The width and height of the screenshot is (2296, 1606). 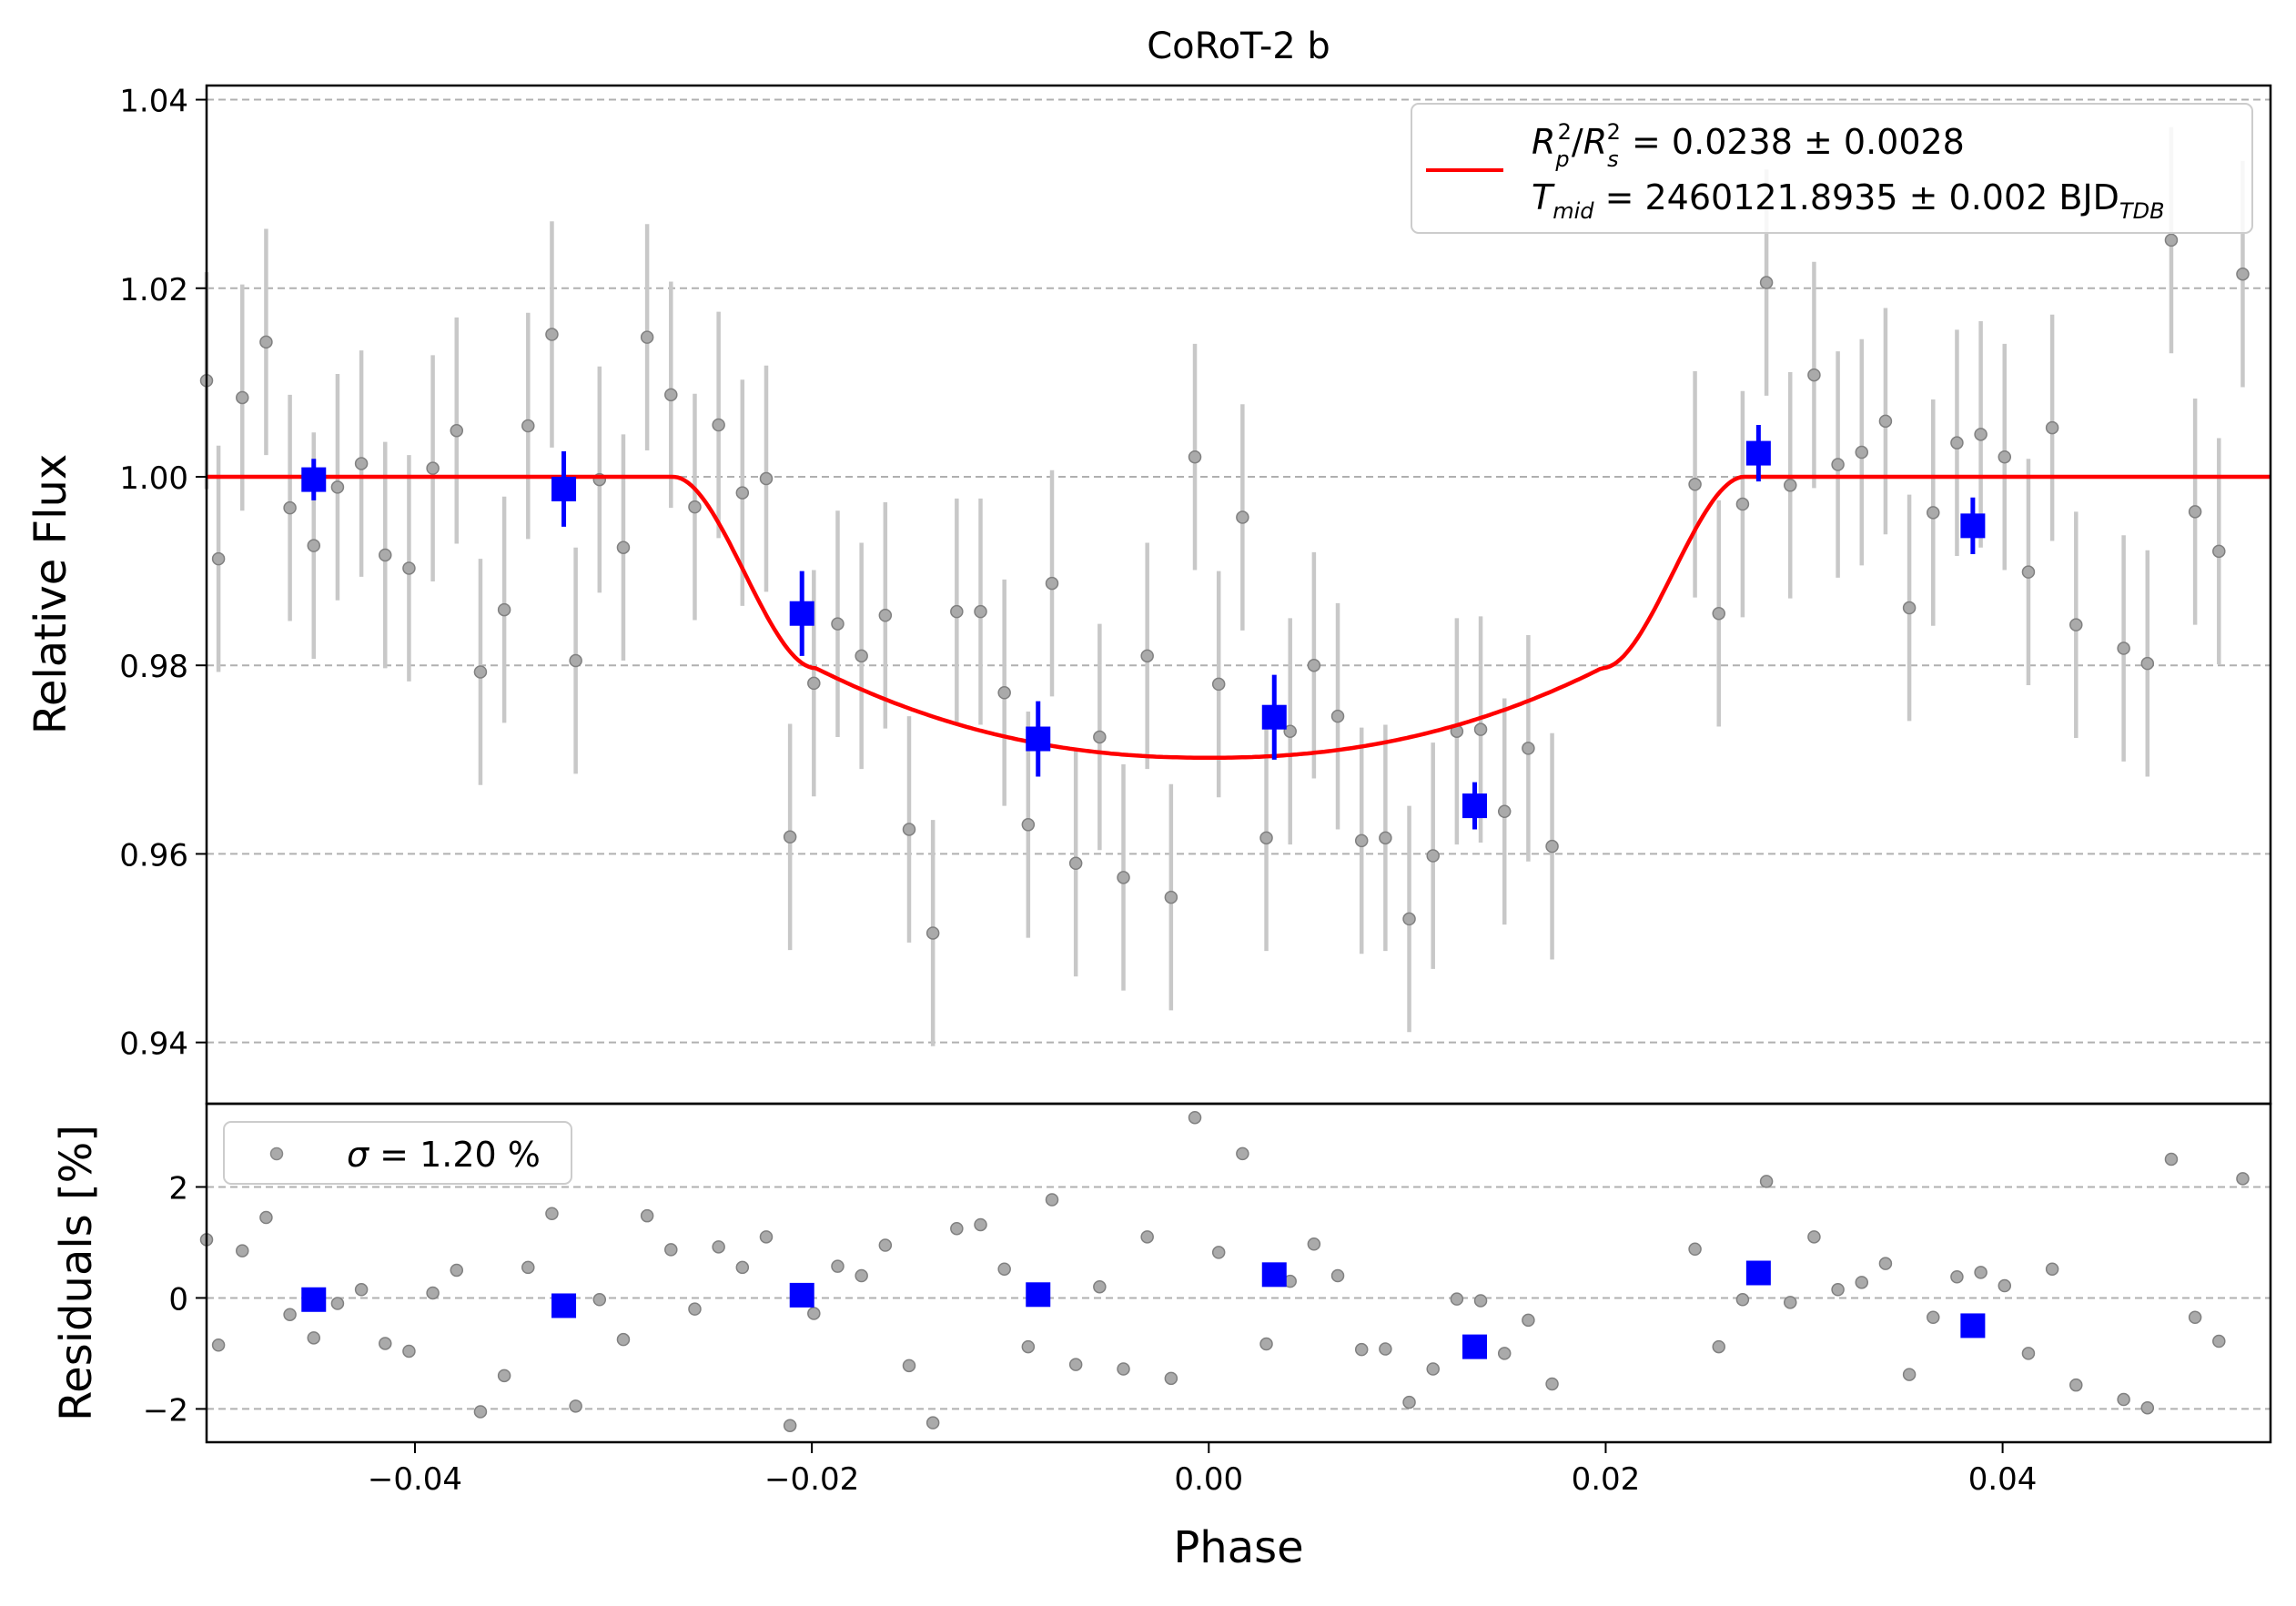 I want to click on top-y-tick-label: 1.02, so click(x=153, y=290).